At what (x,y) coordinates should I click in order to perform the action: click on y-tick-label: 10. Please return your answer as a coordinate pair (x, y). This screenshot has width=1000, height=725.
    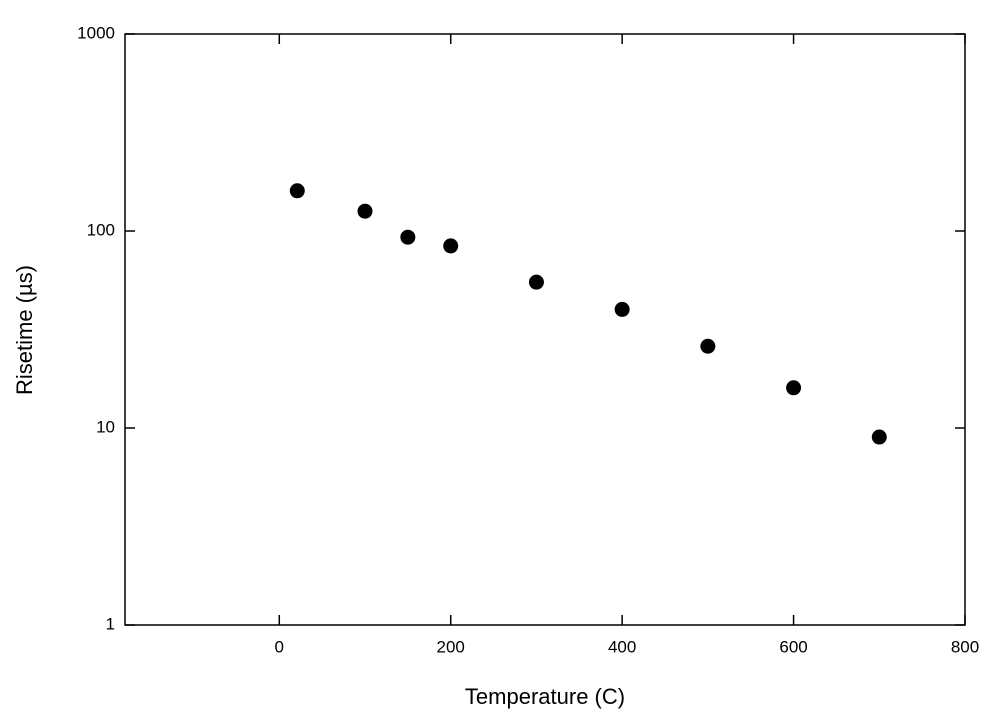
    Looking at the image, I should click on (105, 426).